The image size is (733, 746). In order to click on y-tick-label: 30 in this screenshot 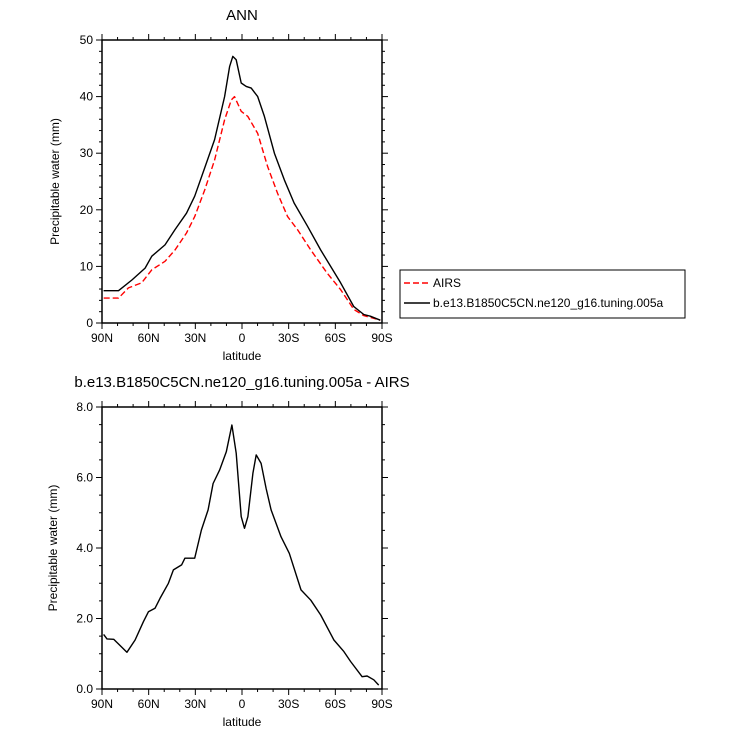, I will do `click(87, 153)`.